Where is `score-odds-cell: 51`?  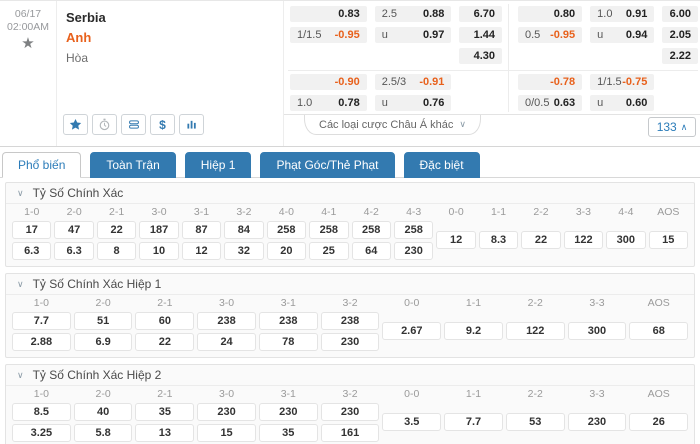
score-odds-cell: 51 is located at coordinates (103, 321).